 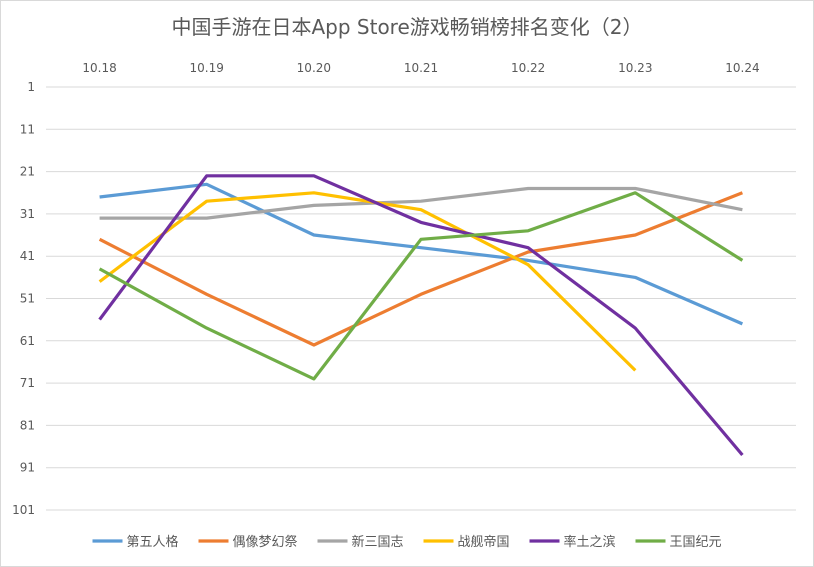 I want to click on legend-item: 新三国志, so click(x=360, y=542).